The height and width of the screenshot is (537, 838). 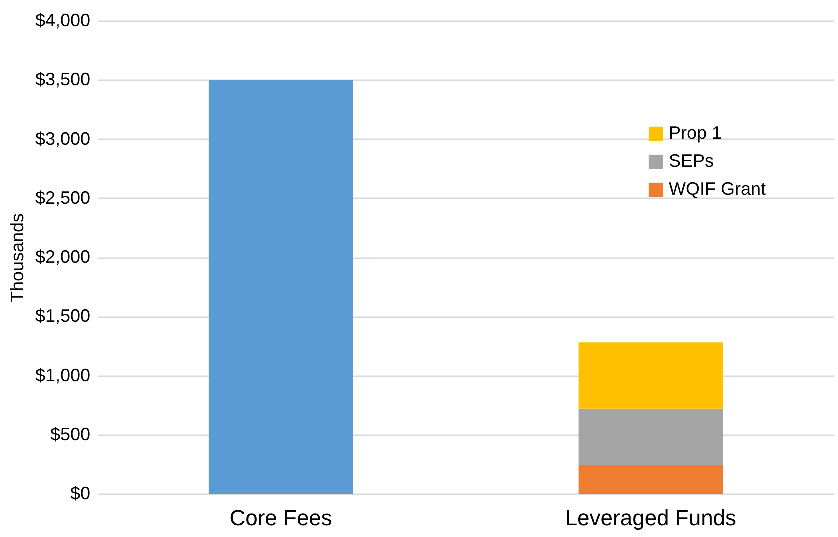 What do you see at coordinates (70, 434) in the screenshot?
I see `y-tick-label: $500` at bounding box center [70, 434].